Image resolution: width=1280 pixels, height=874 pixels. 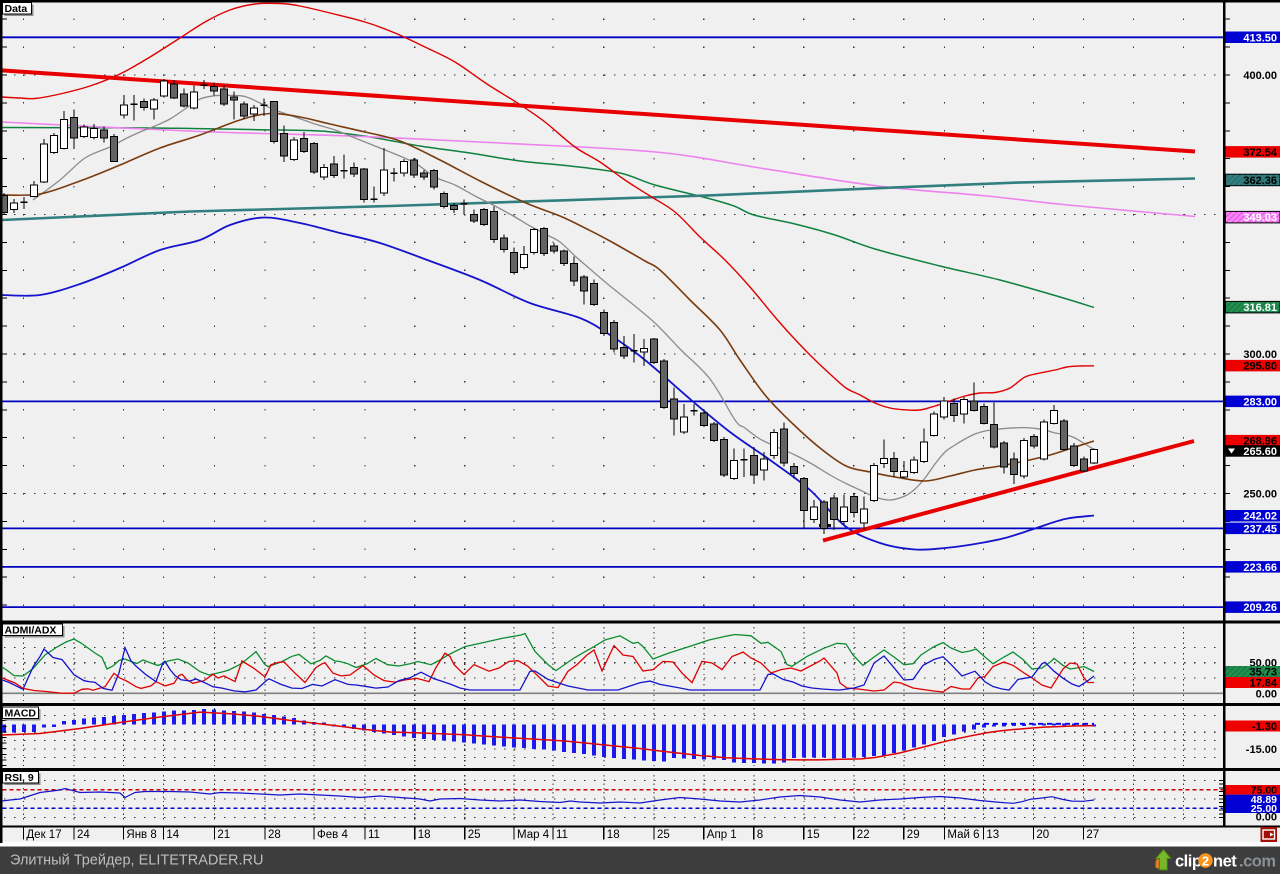 I want to click on svg-text: 29, so click(x=913, y=835).